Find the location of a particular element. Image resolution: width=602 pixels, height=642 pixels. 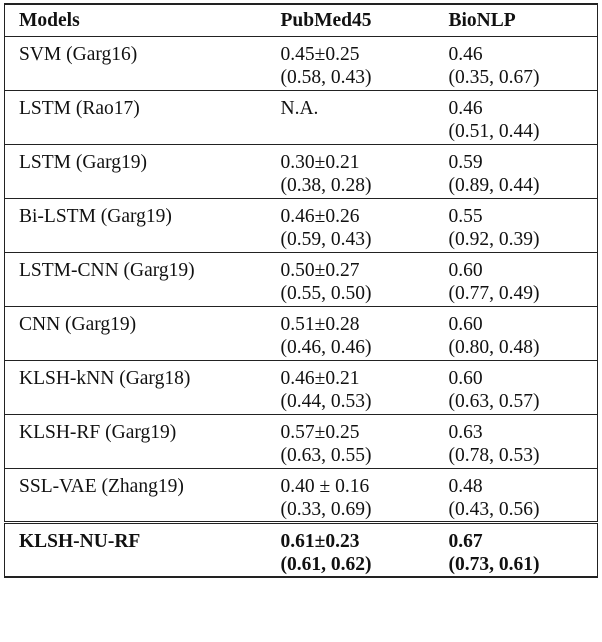

score-cell: 0.30±0.21 (0.38, 0.28) is located at coordinates (350, 171).